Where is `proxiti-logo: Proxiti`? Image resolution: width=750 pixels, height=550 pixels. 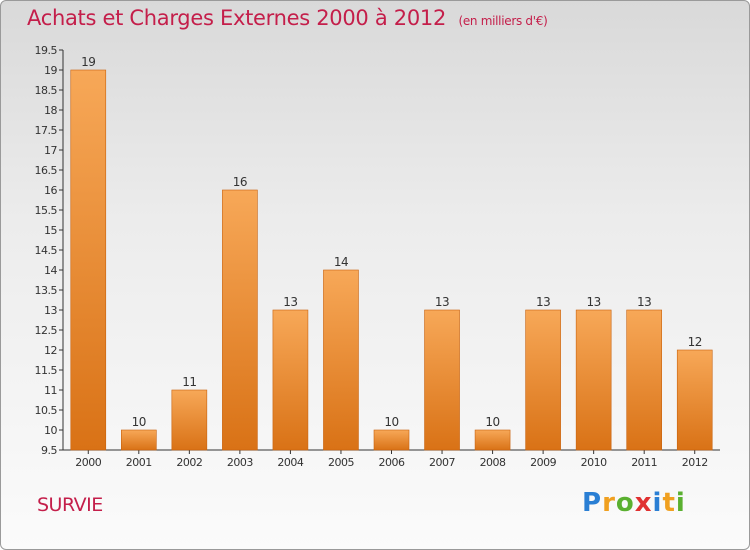
proxiti-logo: Proxiti is located at coordinates (634, 503).